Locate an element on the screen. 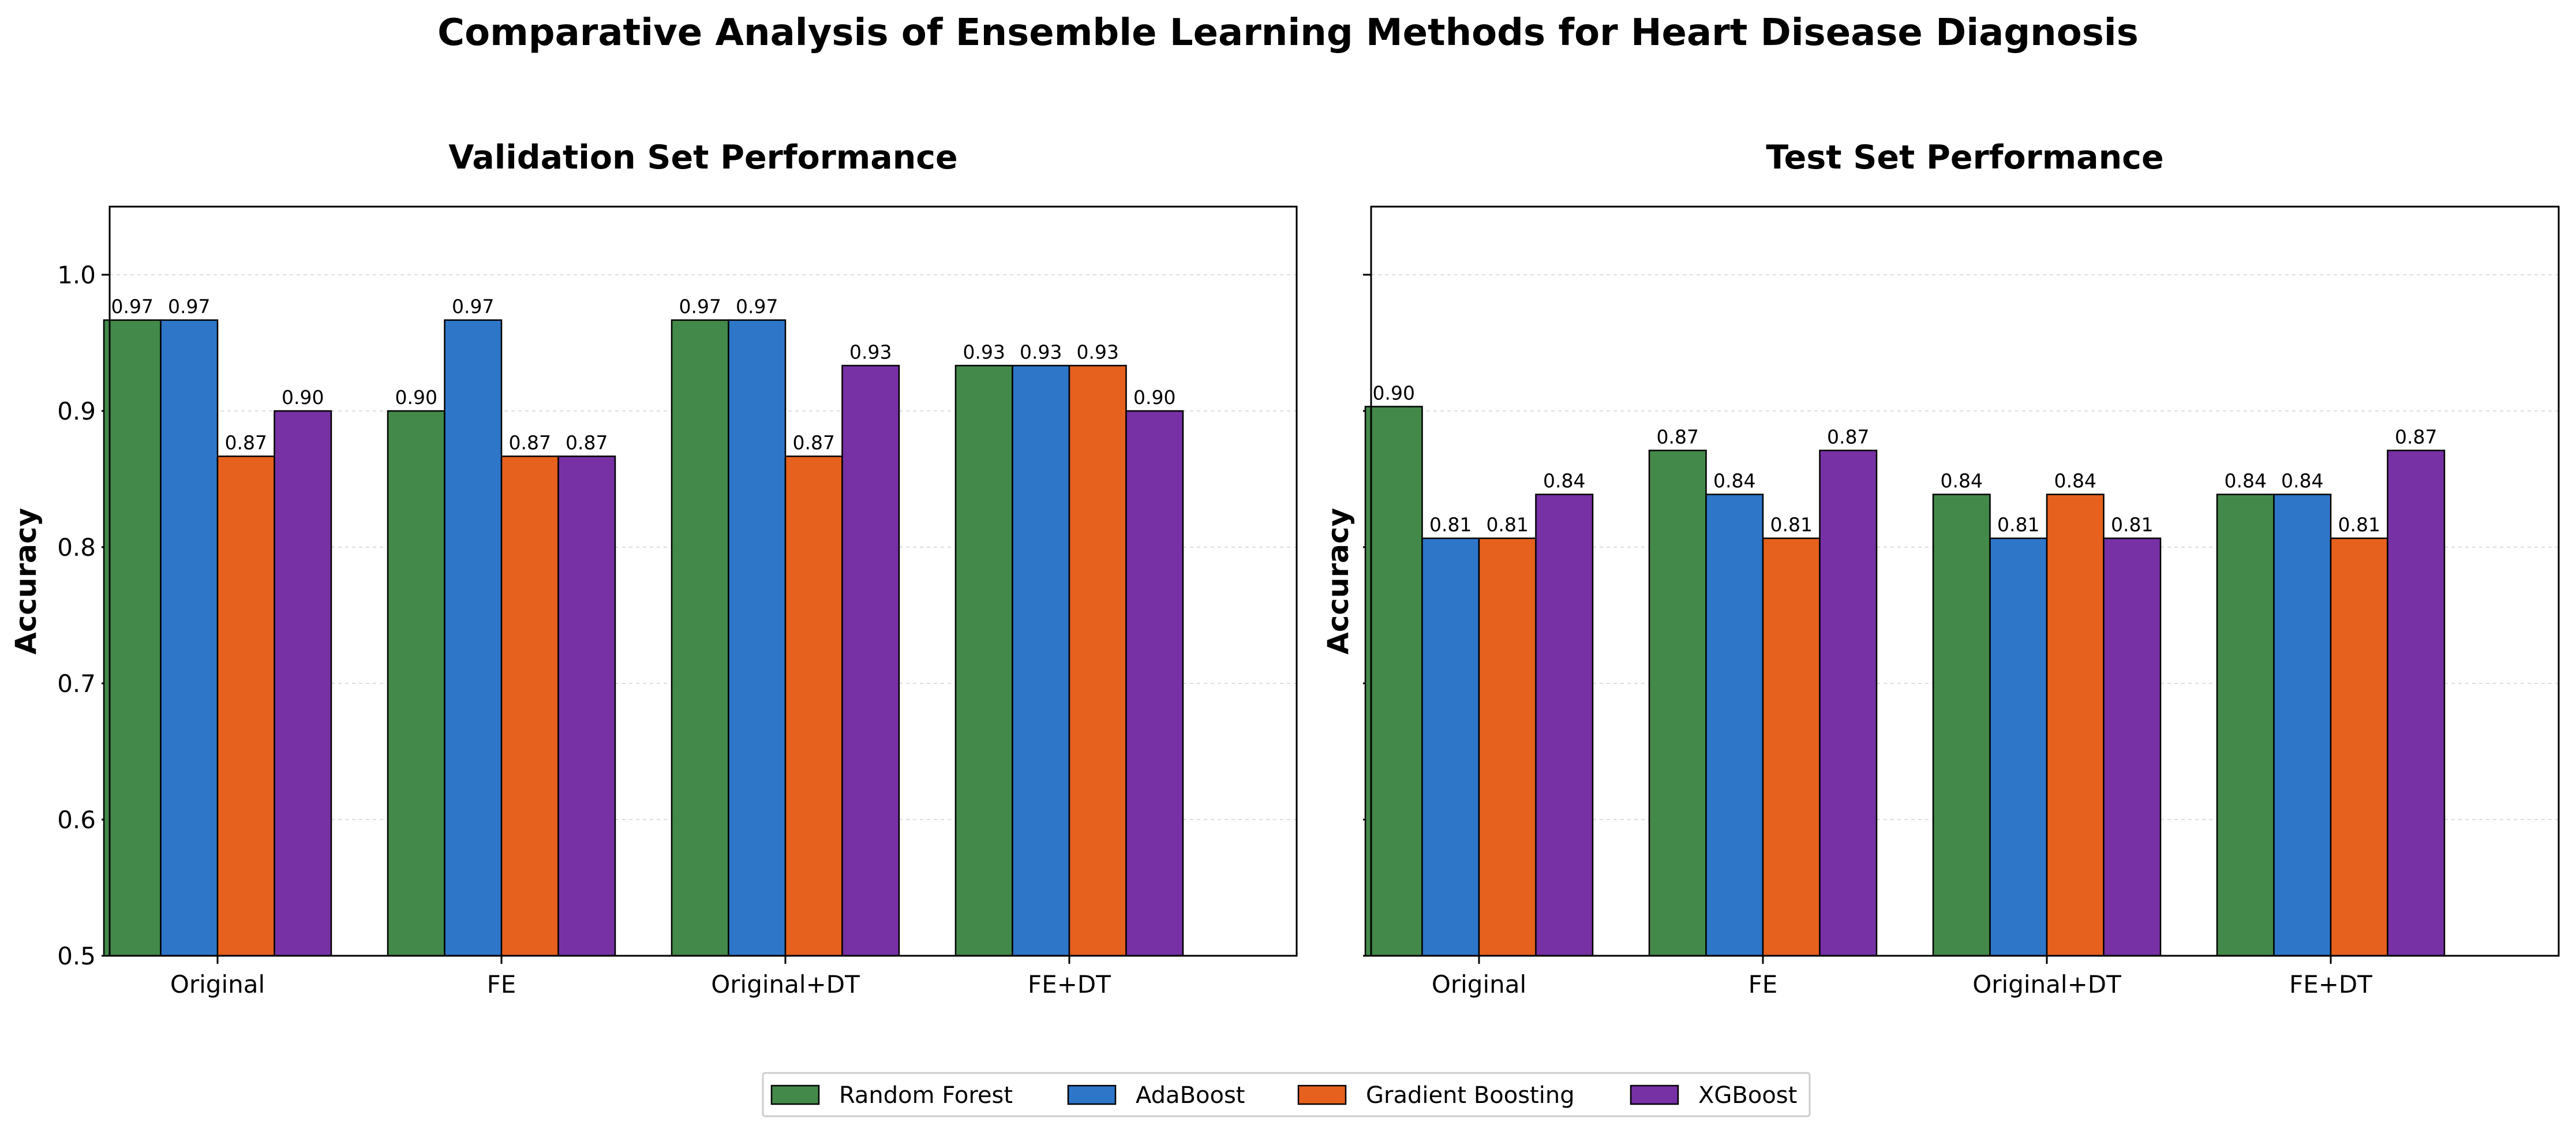 This screenshot has width=2576, height=1137. panel-title: Test Set Performance is located at coordinates (1964, 158).